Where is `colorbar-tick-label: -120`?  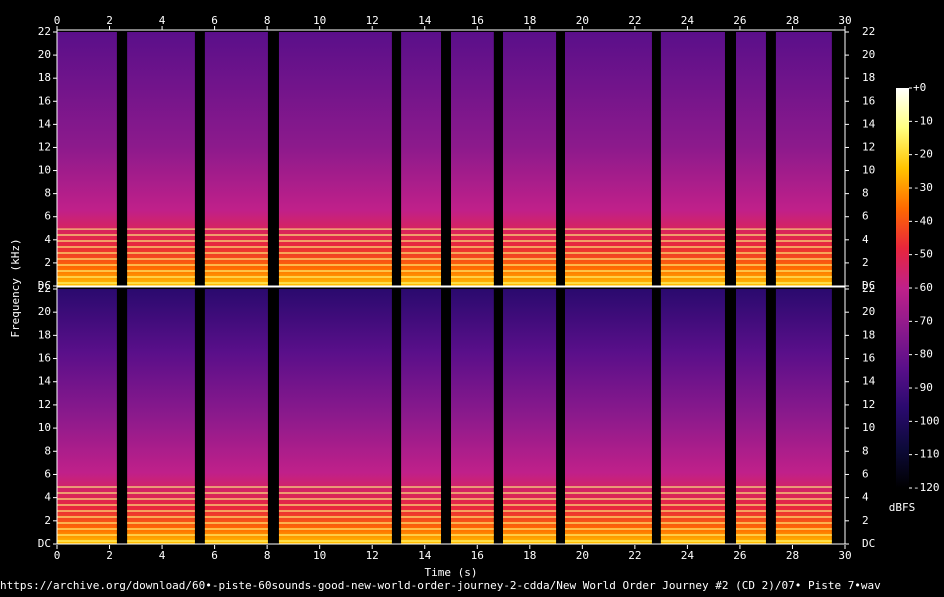
colorbar-tick-label: -120 is located at coordinates (926, 487).